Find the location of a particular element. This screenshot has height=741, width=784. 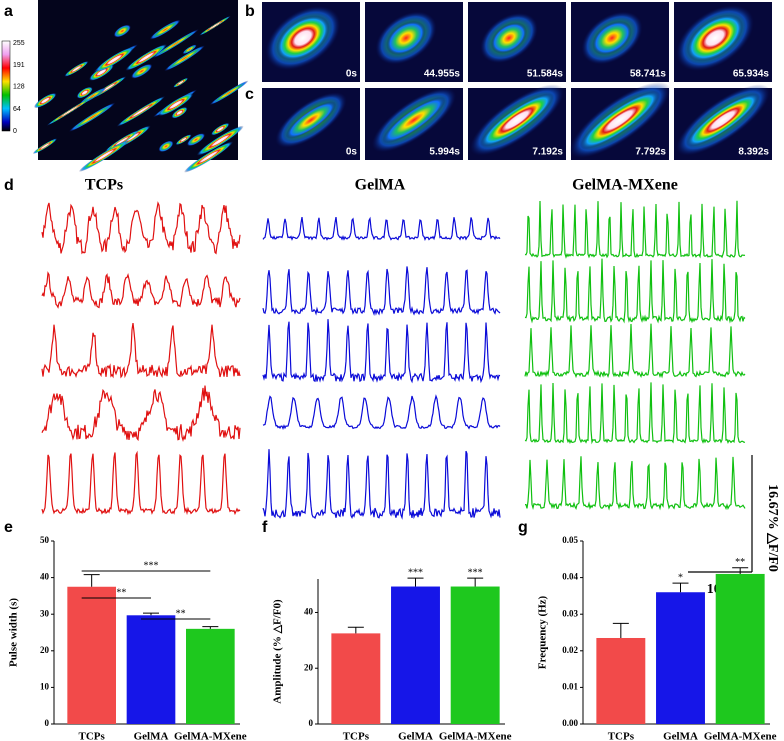

colorbar is located at coordinates (6, 86).